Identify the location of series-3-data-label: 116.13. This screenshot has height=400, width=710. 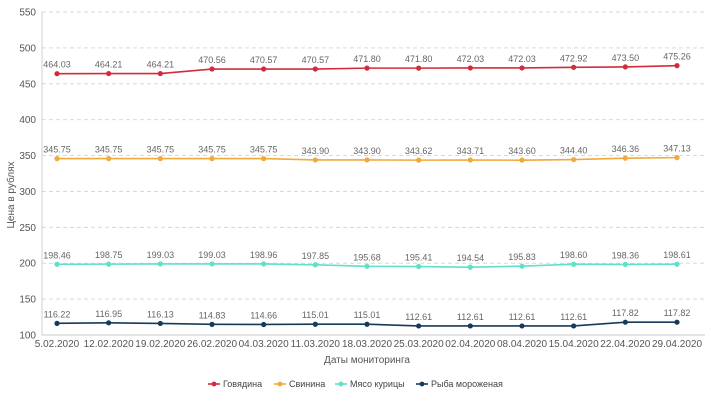
(160, 314).